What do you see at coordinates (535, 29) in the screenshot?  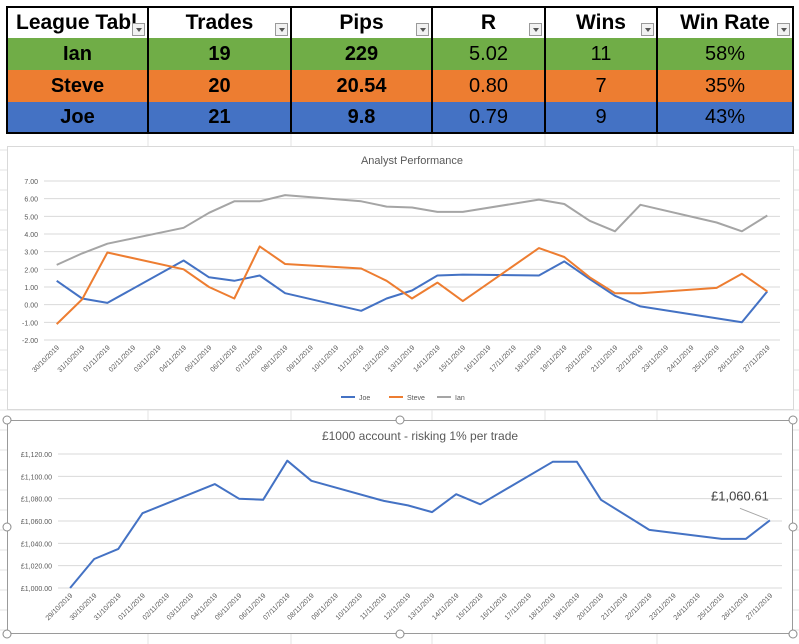 I see `sort-filter-icon` at bounding box center [535, 29].